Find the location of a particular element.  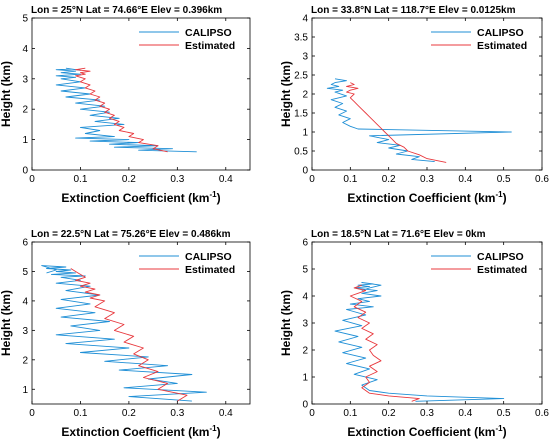

chart-title: Lon = 18.5°N Lat = 71.6°E Elev = 0km is located at coordinates (398, 234).